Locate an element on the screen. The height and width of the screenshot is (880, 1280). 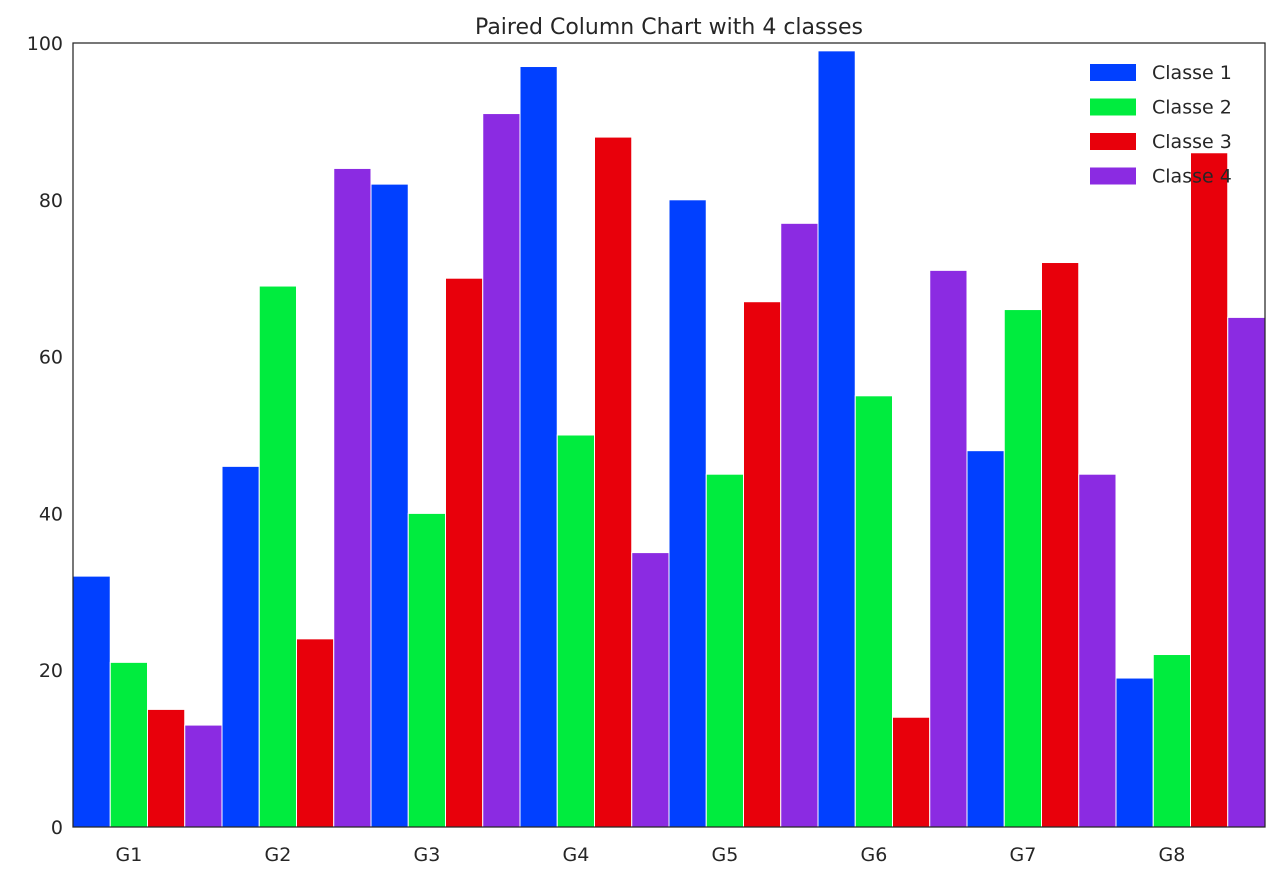
x-tick-label-g3: G3 is located at coordinates (426, 855).